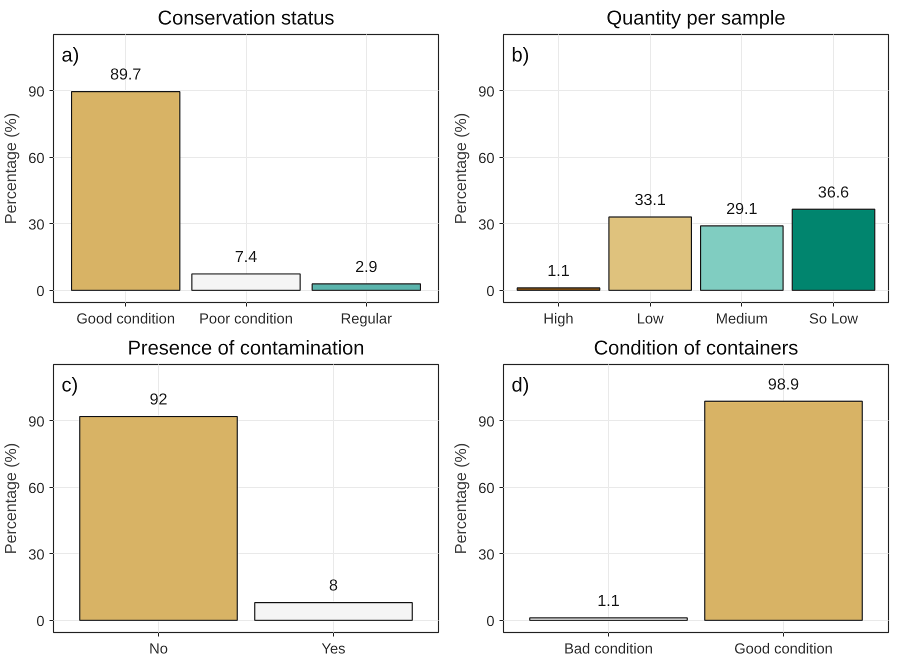  Describe the element at coordinates (246, 349) in the screenshot. I see `chart-title: Presence of contamination` at that location.